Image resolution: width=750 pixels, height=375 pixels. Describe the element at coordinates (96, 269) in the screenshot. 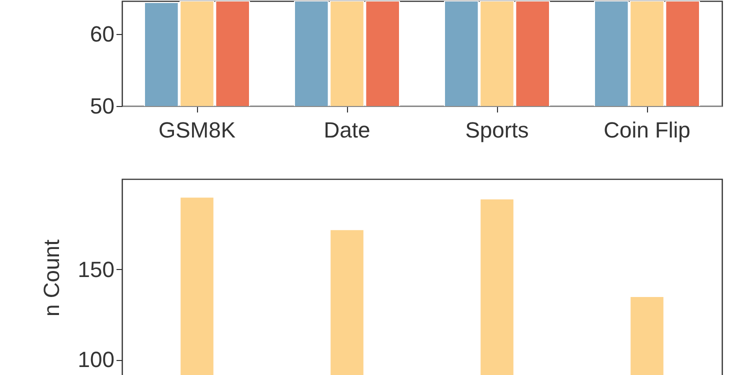

I see `y-tick-label: 150` at that location.